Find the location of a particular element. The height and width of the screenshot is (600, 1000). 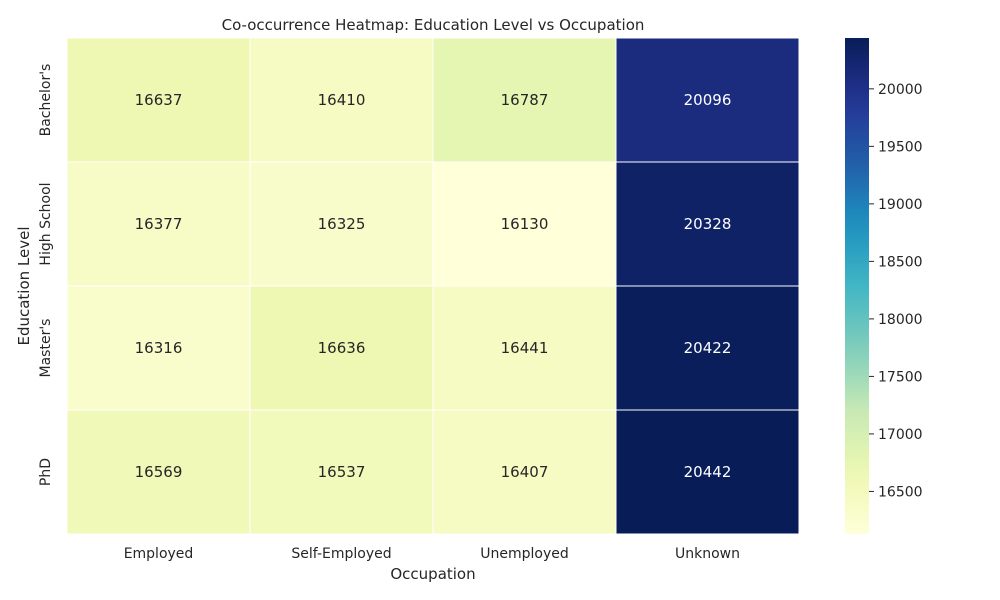

cell-value-label: 16441 is located at coordinates (525, 348).